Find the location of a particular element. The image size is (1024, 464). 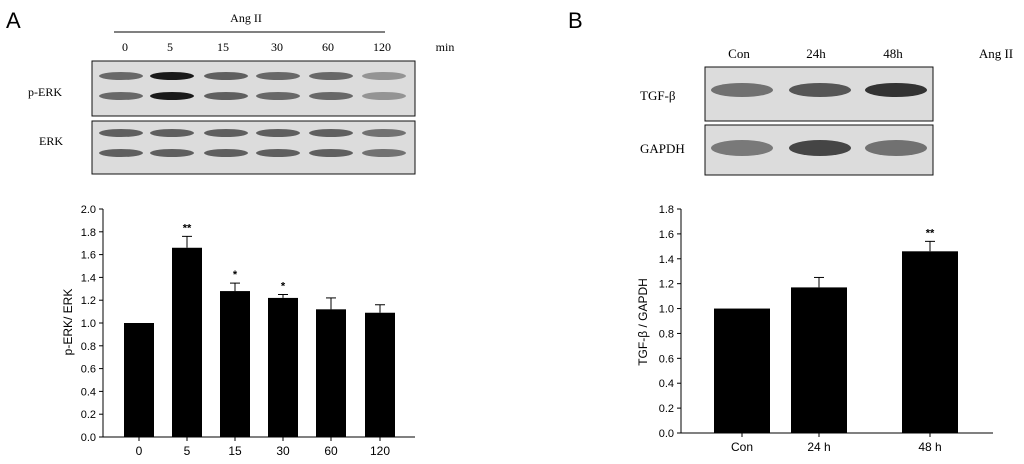

x-tick-label: 30 is located at coordinates (283, 451).